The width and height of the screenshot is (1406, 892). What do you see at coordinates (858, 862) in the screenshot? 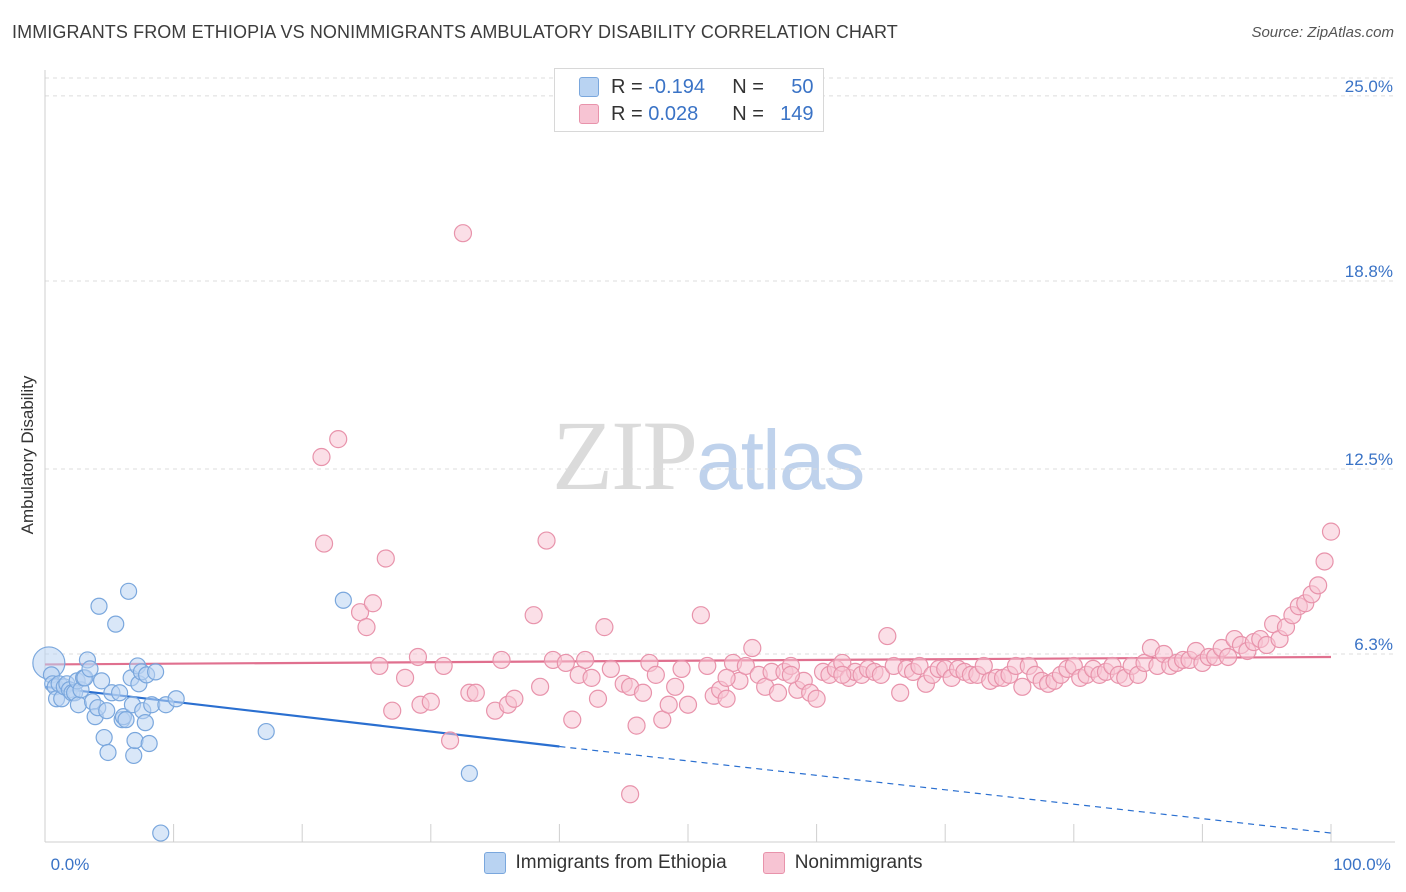
I see `legend-label-nonimmigrants: Nonimmigrants` at bounding box center [858, 862].